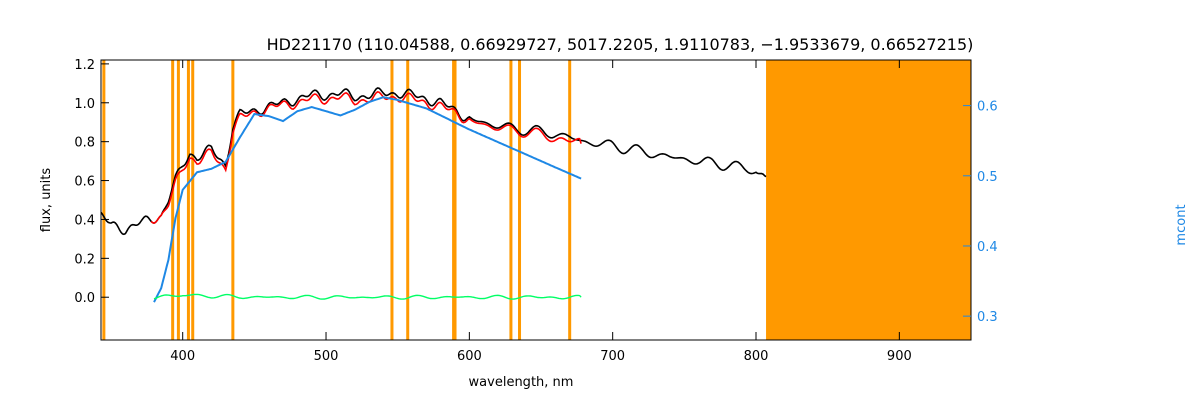 This screenshot has height=400, width=1200. I want to click on y2-tick-label: 0.4, so click(987, 247).